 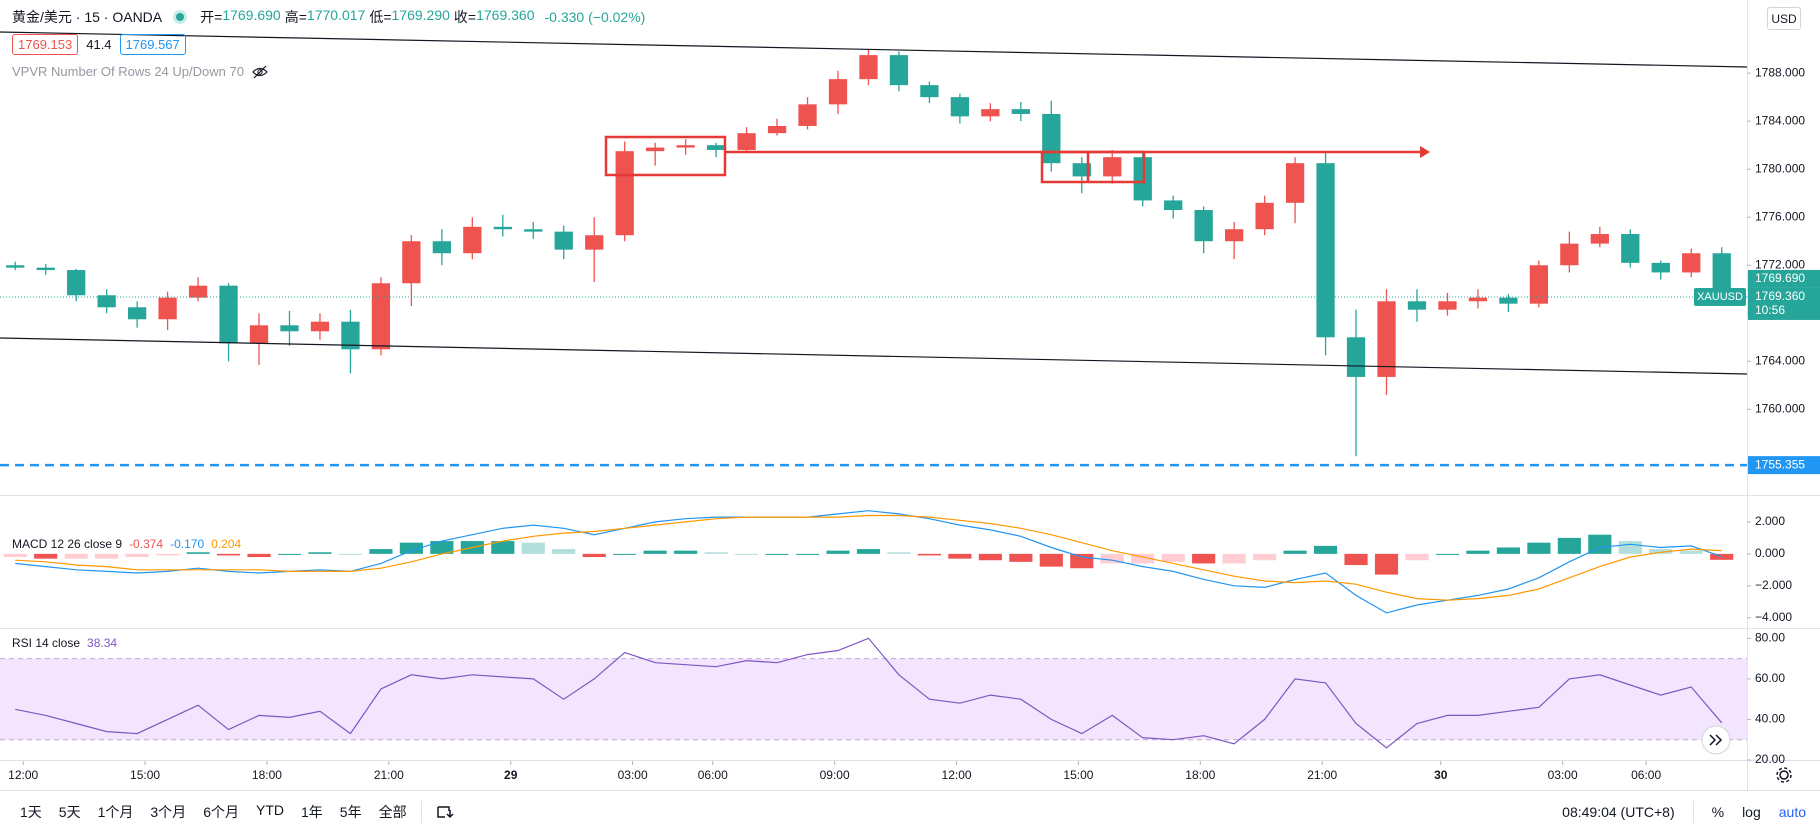 What do you see at coordinates (115, 812) in the screenshot?
I see `range-button: 1个月` at bounding box center [115, 812].